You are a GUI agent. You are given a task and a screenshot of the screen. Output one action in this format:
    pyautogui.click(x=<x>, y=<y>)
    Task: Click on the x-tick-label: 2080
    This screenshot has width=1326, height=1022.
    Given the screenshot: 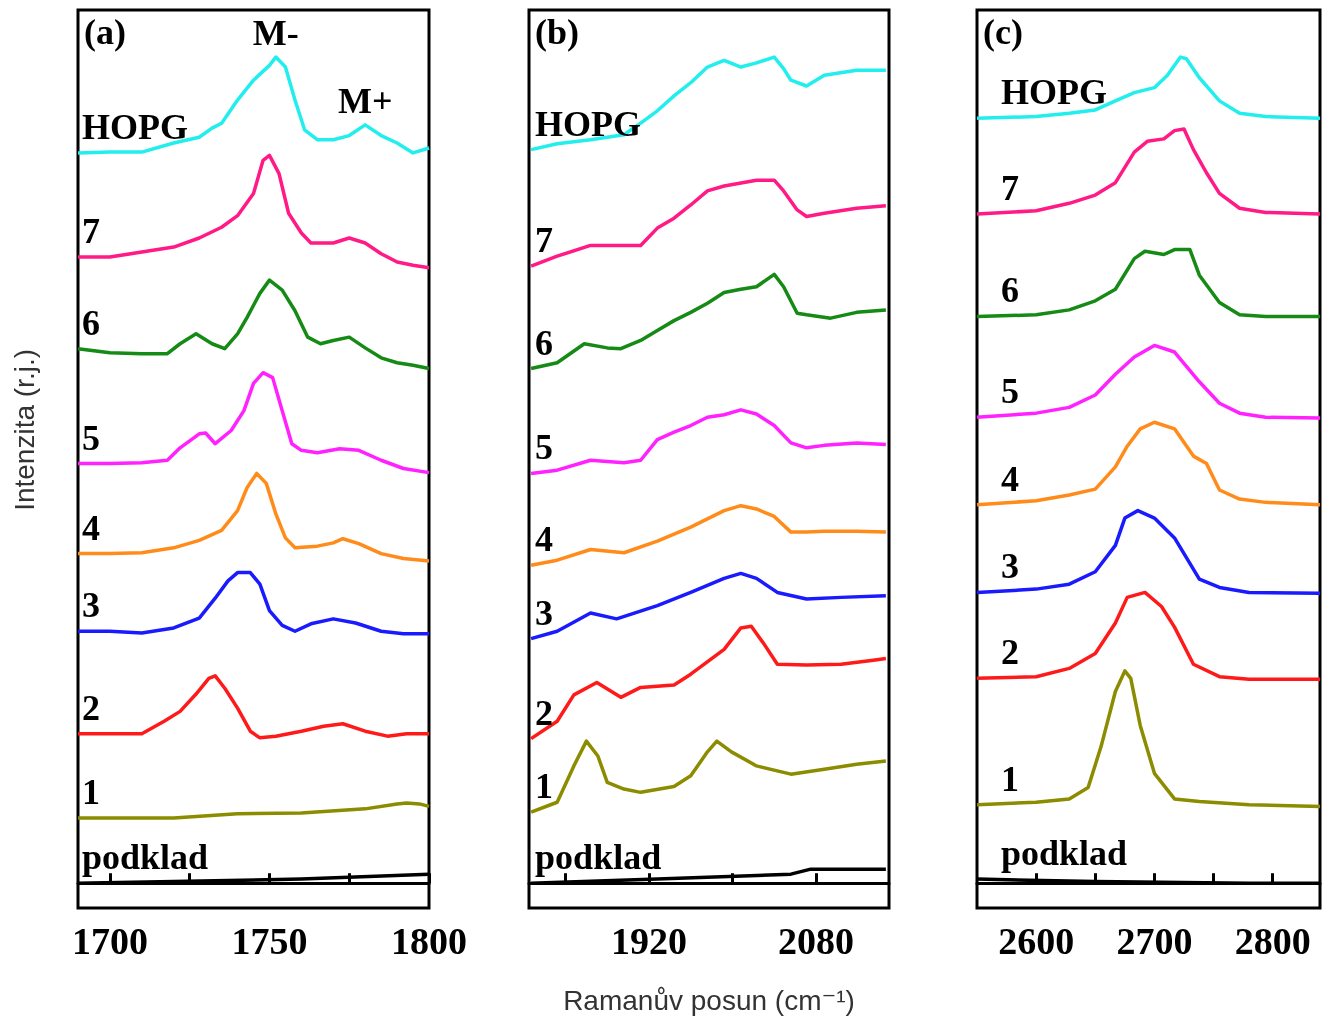 What is the action you would take?
    pyautogui.click(x=815, y=941)
    